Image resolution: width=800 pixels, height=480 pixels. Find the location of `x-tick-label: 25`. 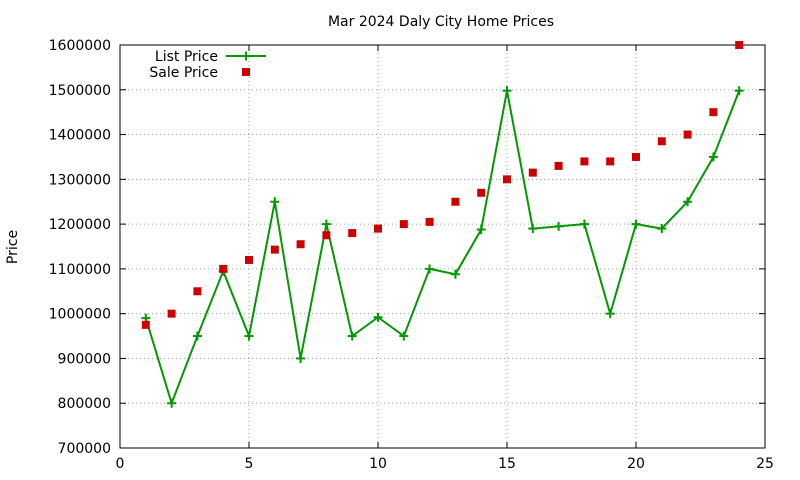

x-tick-label: 25 is located at coordinates (765, 464).